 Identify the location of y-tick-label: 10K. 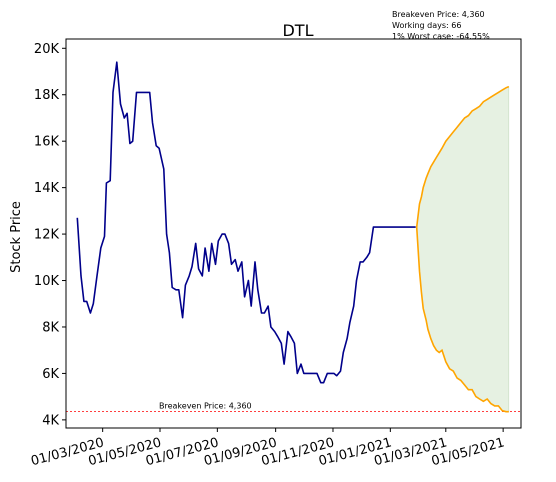
(47, 281).